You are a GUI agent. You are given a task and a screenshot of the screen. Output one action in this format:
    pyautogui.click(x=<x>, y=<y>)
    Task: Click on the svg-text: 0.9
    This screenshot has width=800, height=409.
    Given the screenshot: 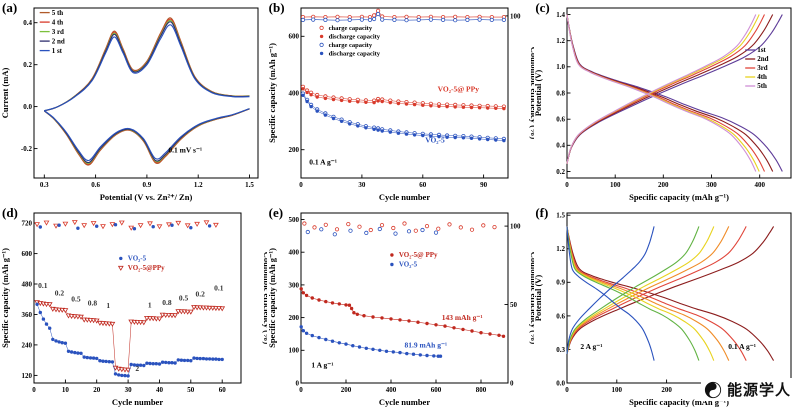 What is the action you would take?
    pyautogui.click(x=147, y=185)
    